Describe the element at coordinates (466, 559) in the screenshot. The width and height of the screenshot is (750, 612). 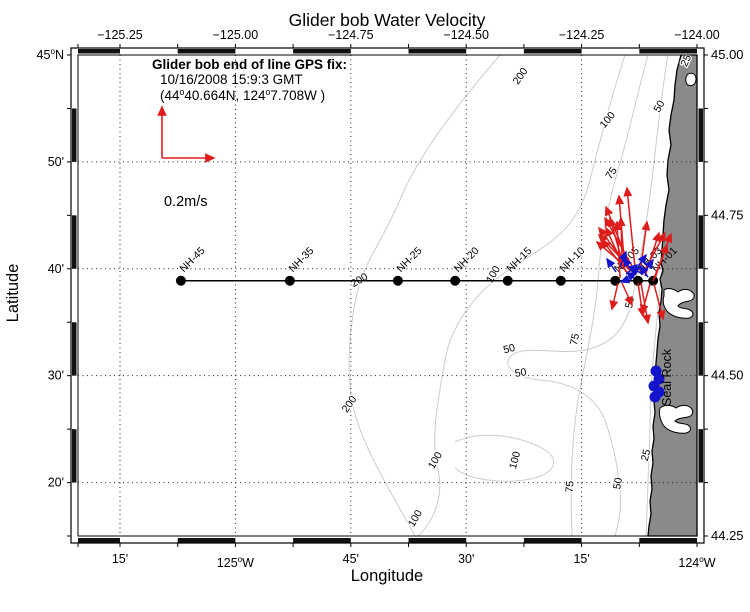
I see `tick-label-bottom: 30'` at that location.